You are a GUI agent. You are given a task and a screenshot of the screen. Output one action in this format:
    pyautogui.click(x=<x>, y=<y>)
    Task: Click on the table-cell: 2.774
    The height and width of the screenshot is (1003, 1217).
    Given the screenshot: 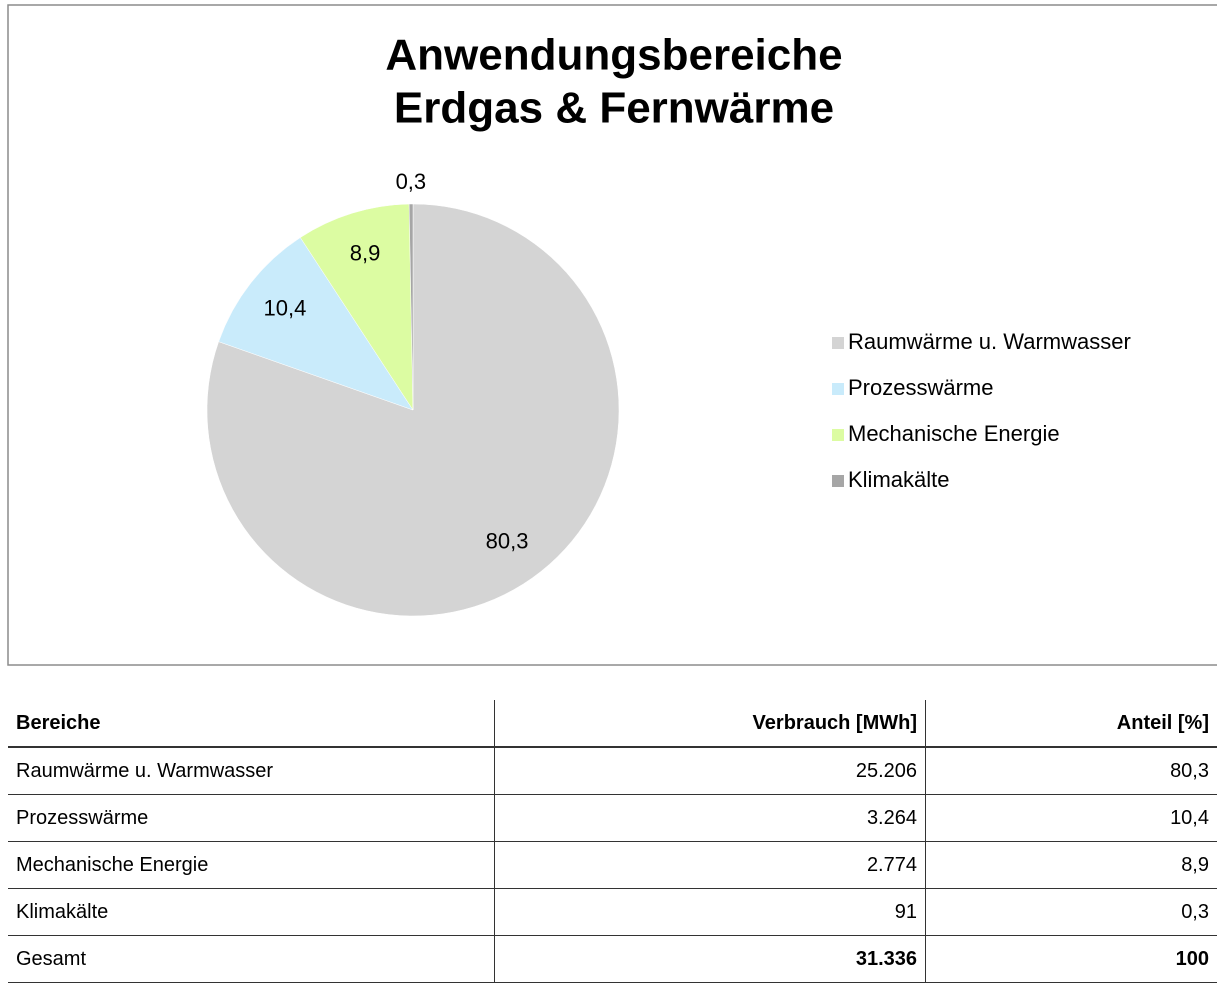 What is the action you would take?
    pyautogui.click(x=710, y=865)
    